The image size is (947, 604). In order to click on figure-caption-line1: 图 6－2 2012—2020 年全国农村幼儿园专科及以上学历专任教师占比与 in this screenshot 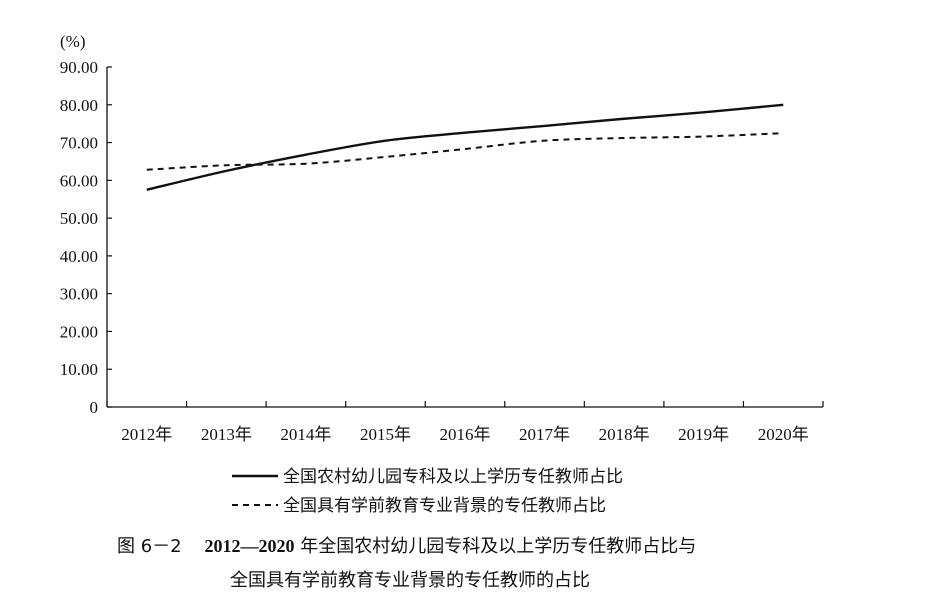, I will do `click(406, 545)`.